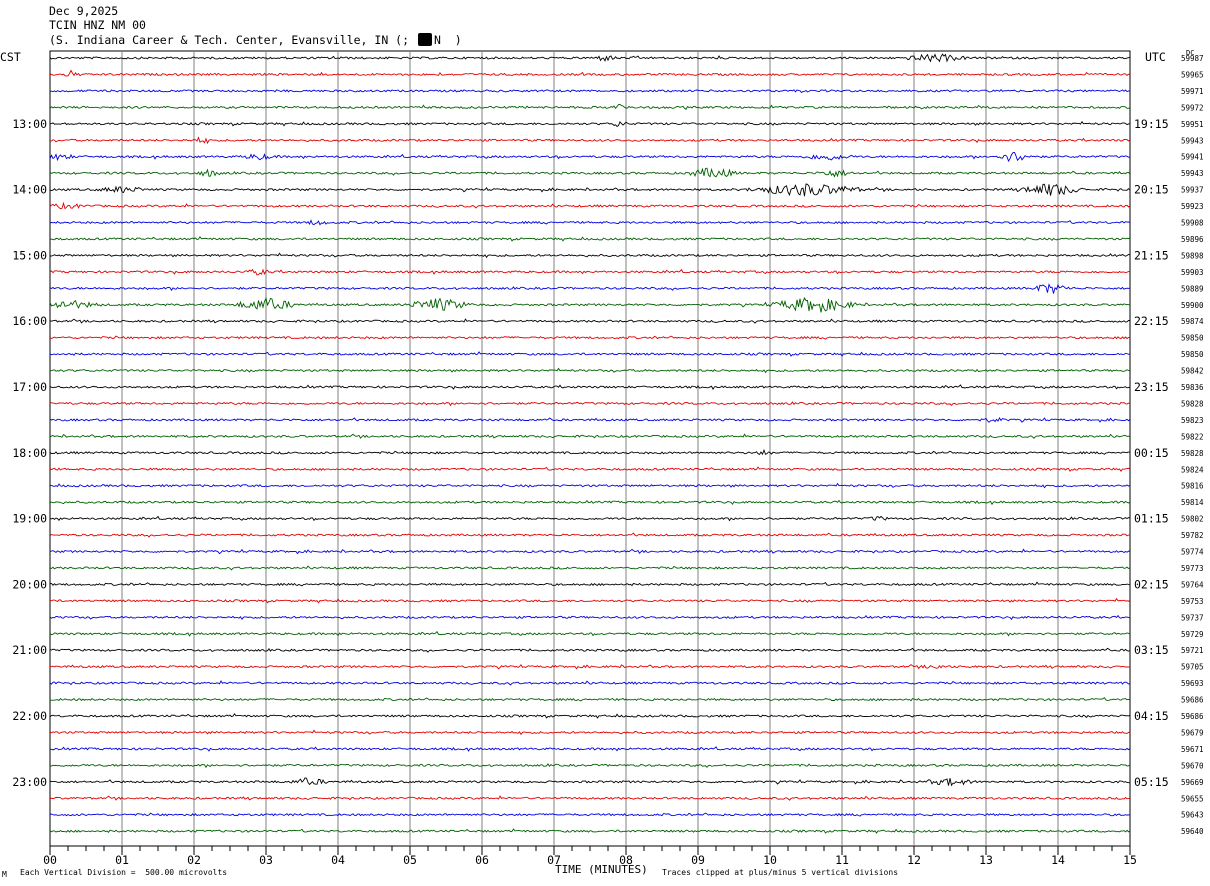  Describe the element at coordinates (1192, 321) in the screenshot. I see `dc-offset-label: 59874` at that location.